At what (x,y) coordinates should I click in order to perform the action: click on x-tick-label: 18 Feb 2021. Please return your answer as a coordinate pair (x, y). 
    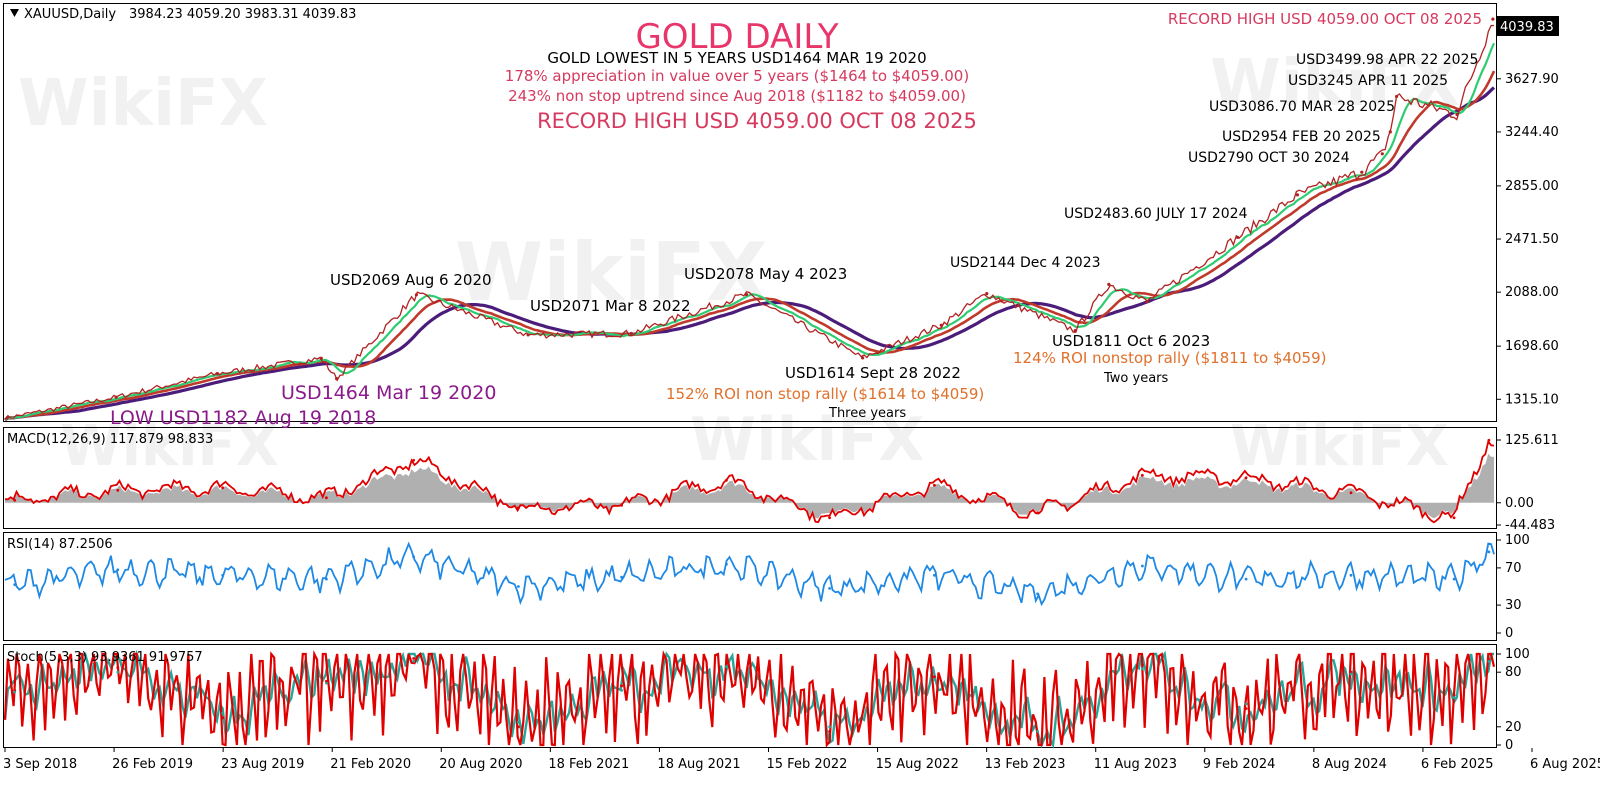
    Looking at the image, I should click on (588, 764).